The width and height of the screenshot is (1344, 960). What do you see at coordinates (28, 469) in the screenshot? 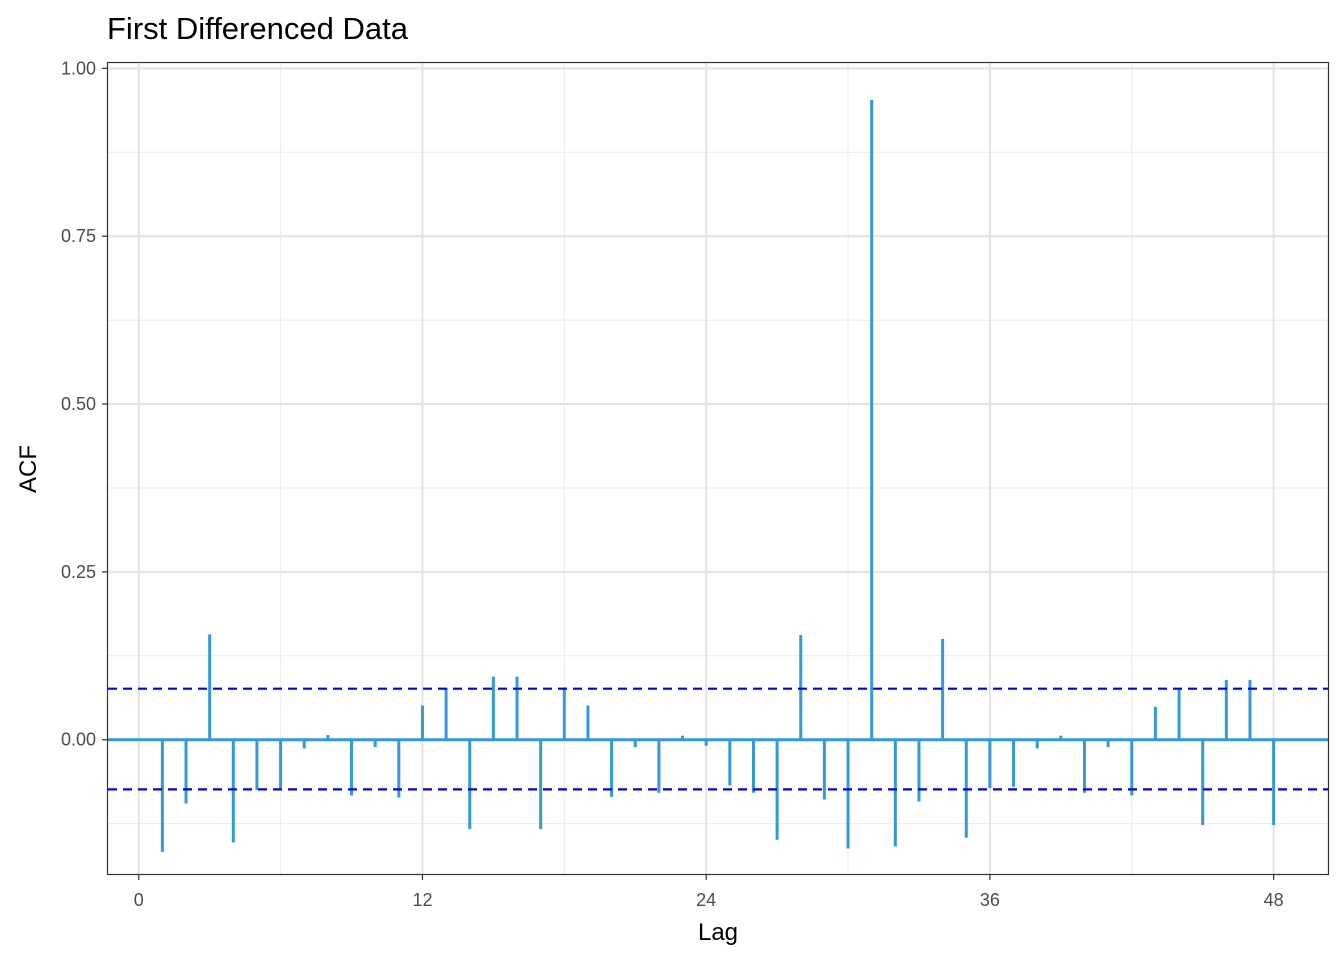
I see `y-axis-title: ACF` at bounding box center [28, 469].